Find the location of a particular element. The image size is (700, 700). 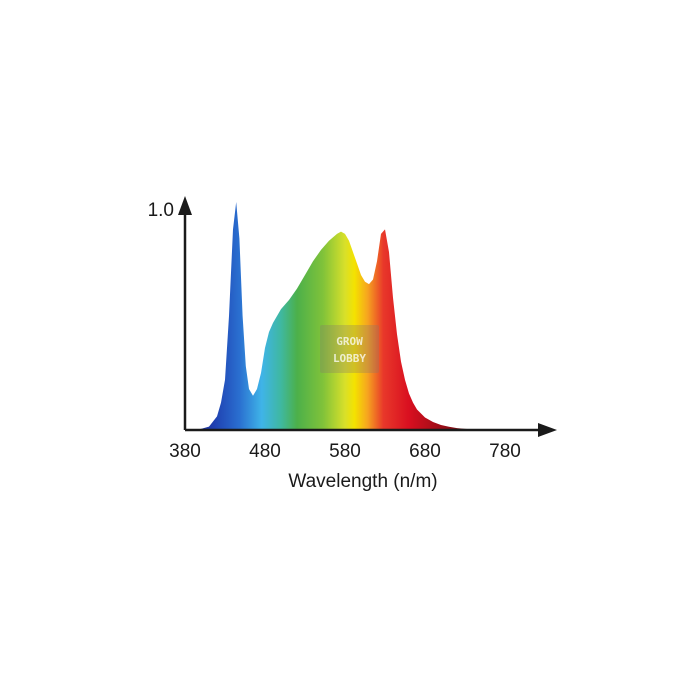

y-tick-label: 1.0 is located at coordinates (161, 210).